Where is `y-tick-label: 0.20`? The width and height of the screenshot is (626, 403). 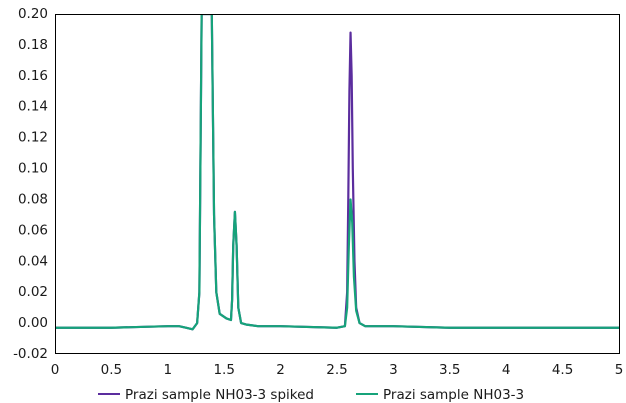
y-tick-label: 0.20 is located at coordinates (33, 14).